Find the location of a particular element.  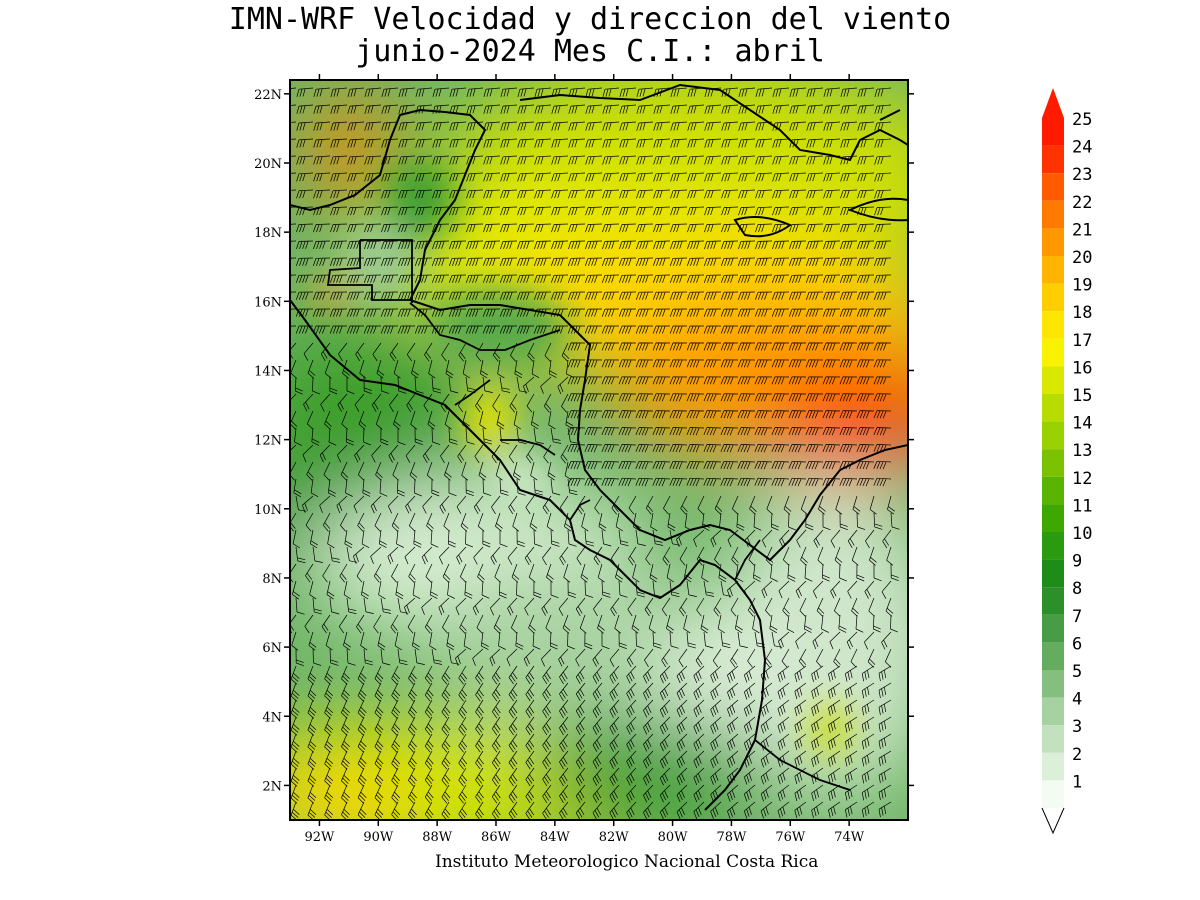

colorbar-label: 22 is located at coordinates (1082, 203).